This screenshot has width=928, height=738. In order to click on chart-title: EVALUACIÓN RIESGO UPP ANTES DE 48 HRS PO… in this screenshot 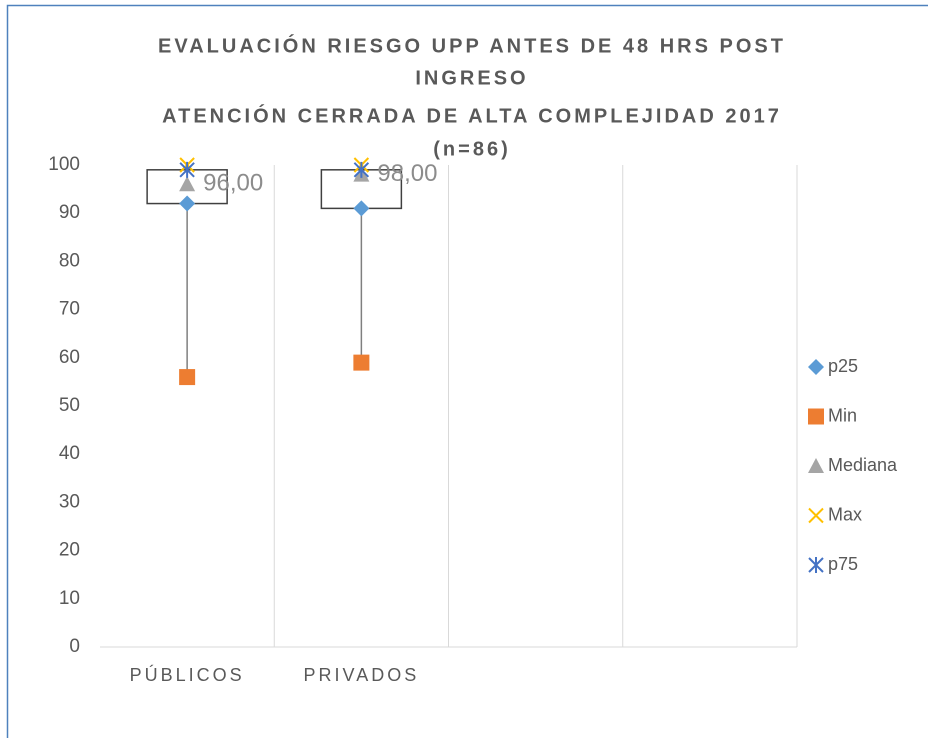, I will do `click(472, 45)`.